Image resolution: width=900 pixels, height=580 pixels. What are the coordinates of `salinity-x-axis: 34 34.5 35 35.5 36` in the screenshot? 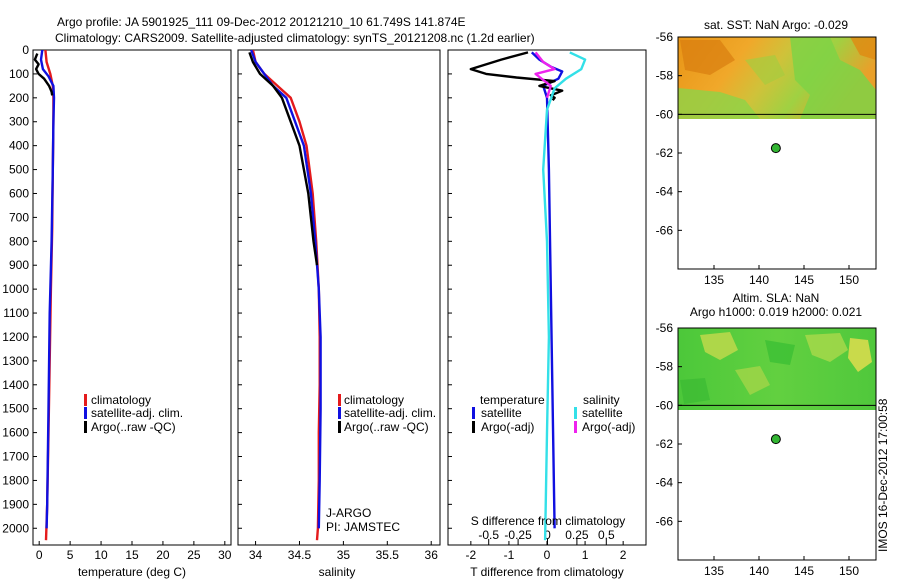 It's located at (343, 551).